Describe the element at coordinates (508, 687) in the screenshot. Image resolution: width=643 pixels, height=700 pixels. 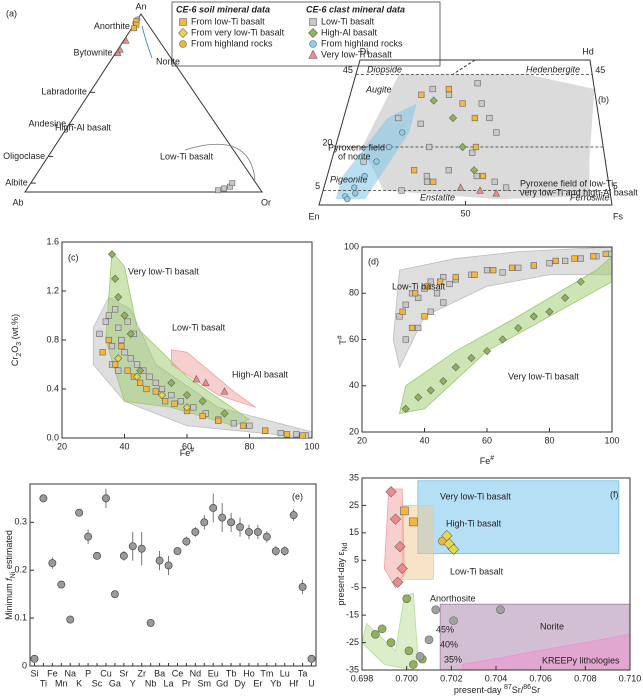
I see `label-part: 87` at that location.